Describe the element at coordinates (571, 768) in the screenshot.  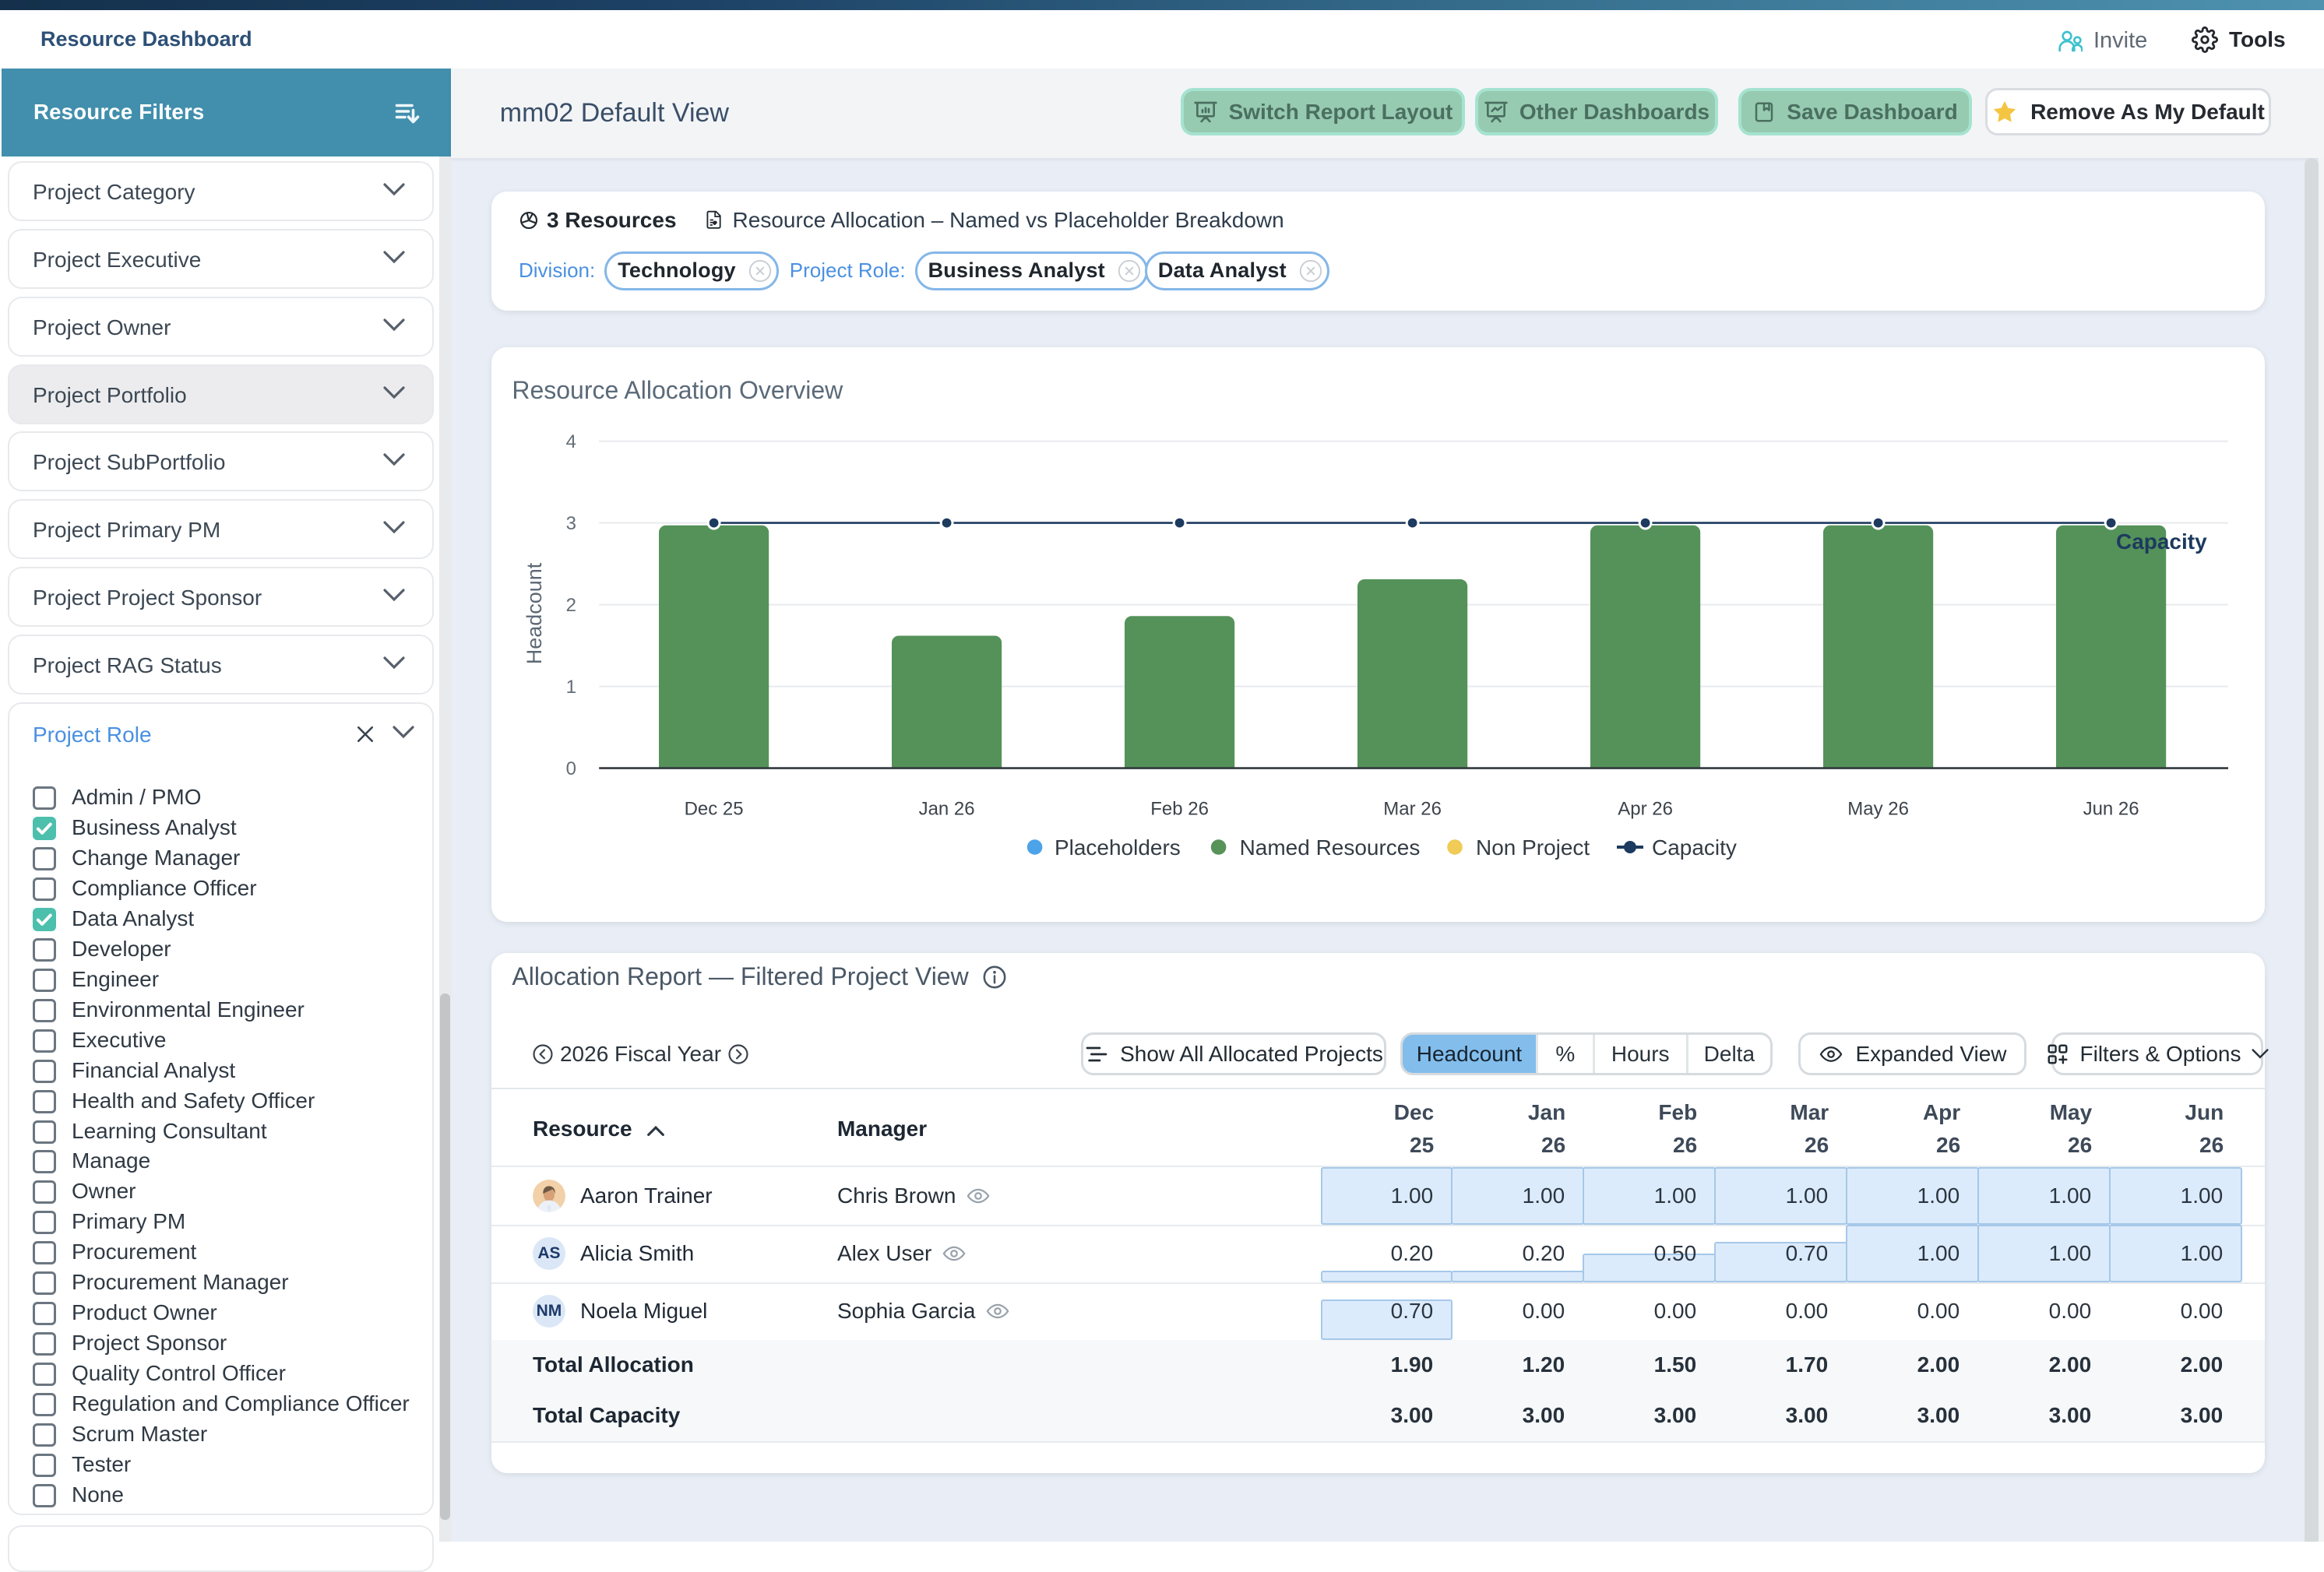
I see `svg-text: 0` at that location.